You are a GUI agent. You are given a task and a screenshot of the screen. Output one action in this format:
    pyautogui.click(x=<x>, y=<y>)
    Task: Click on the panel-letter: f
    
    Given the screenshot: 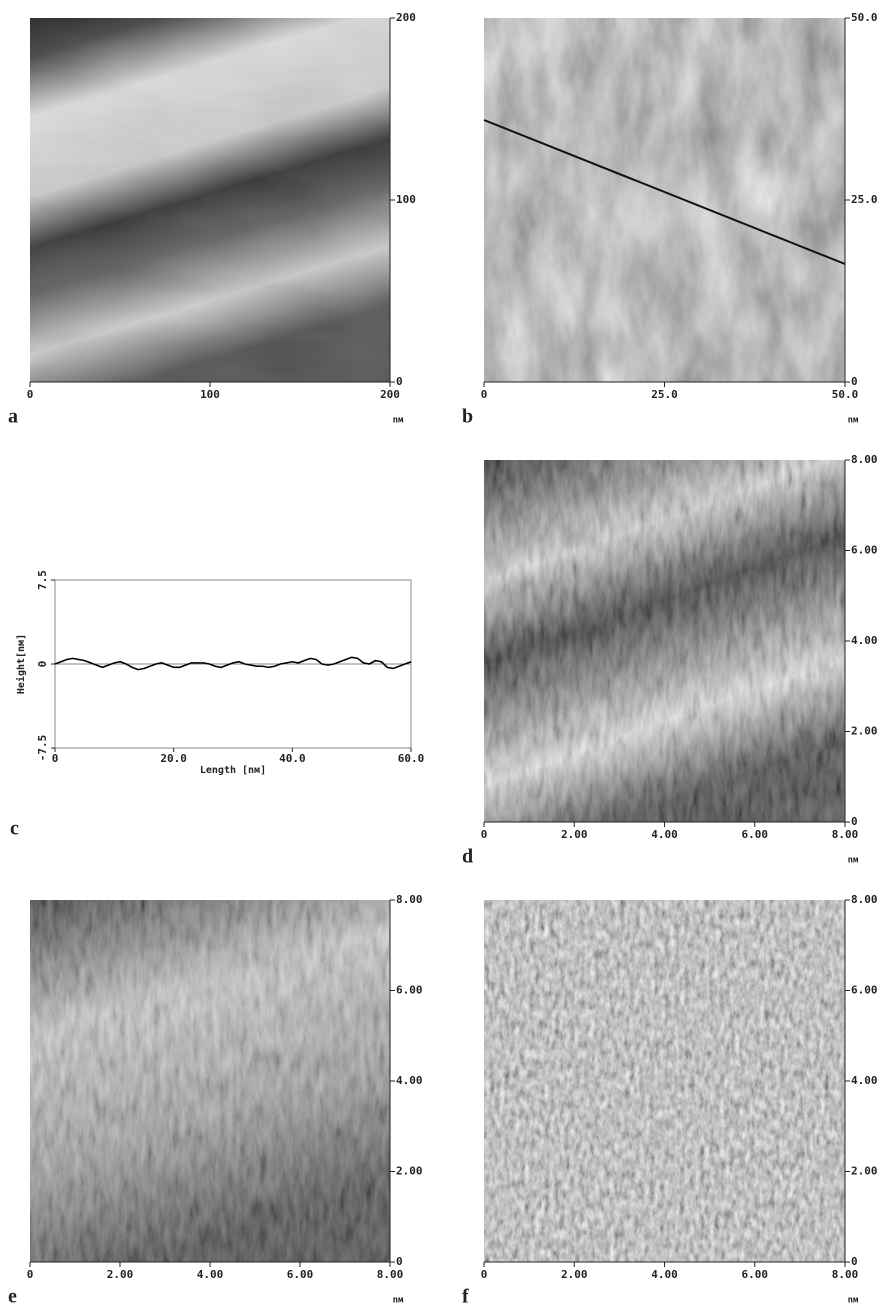 What is the action you would take?
    pyautogui.click(x=465, y=1296)
    